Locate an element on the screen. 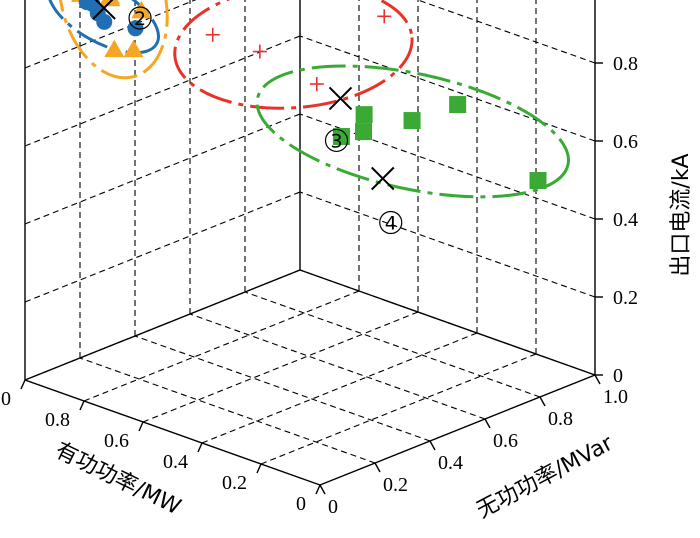 The image size is (700, 538). y-tick-label: 1.0 is located at coordinates (615, 397).